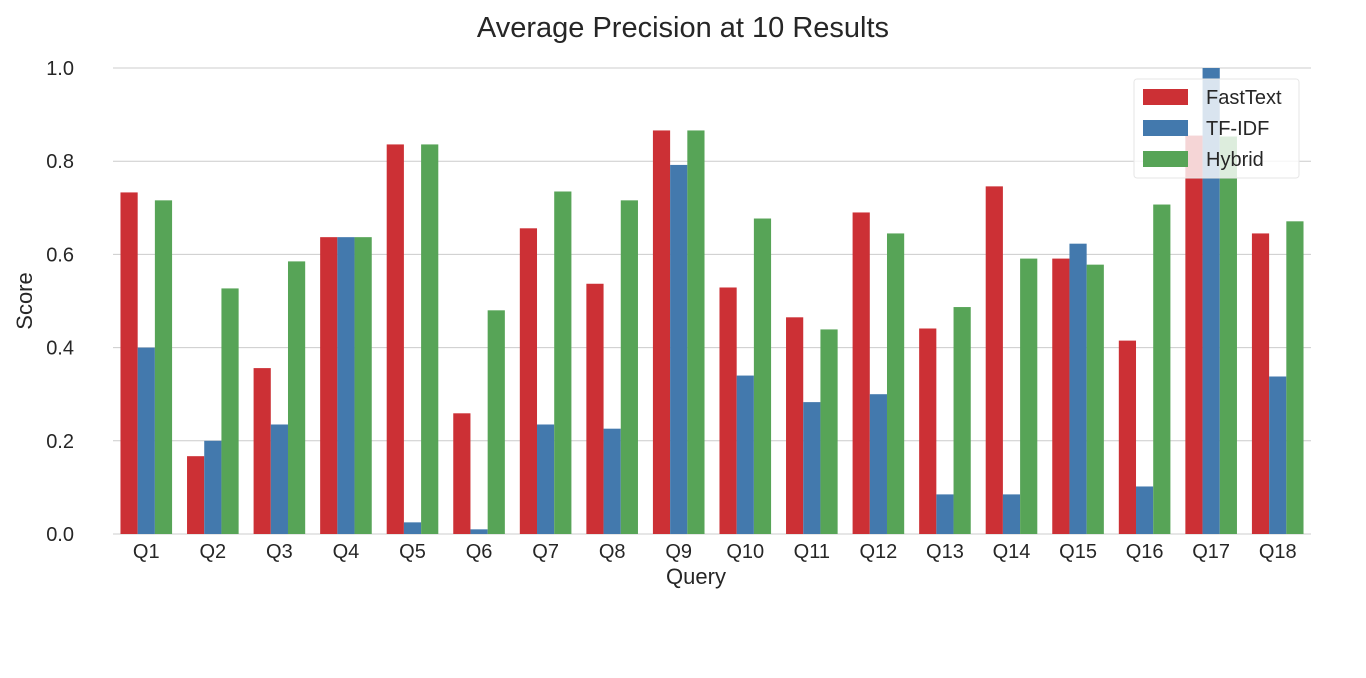  What do you see at coordinates (230, 411) in the screenshot?
I see `bar-hybrid-q2` at bounding box center [230, 411].